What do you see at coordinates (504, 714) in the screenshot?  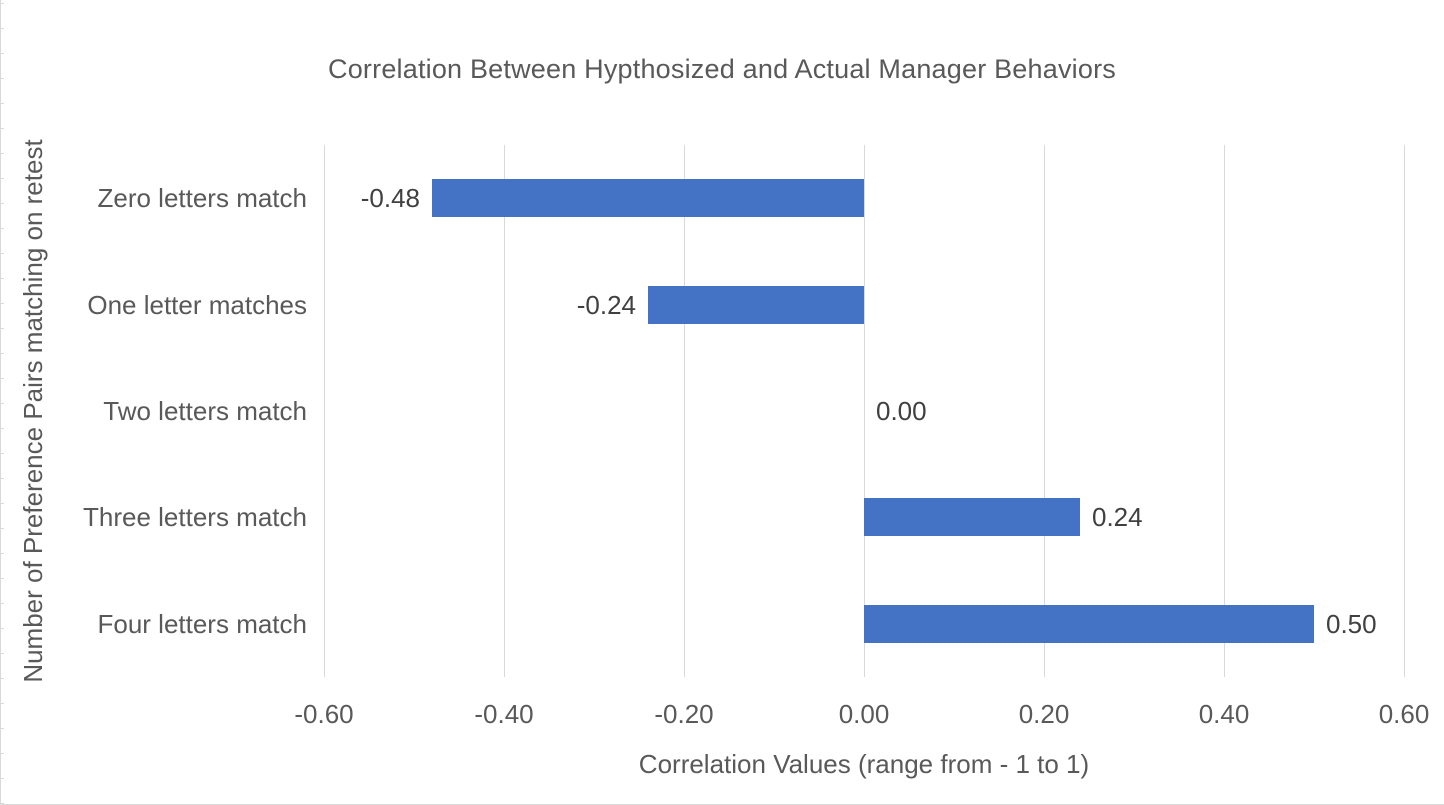 I see `x-tick-label: -0.40` at bounding box center [504, 714].